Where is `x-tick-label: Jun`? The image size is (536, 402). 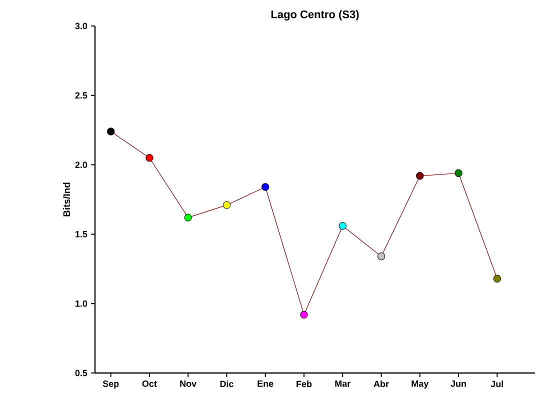 x-tick-label: Jun is located at coordinates (458, 383).